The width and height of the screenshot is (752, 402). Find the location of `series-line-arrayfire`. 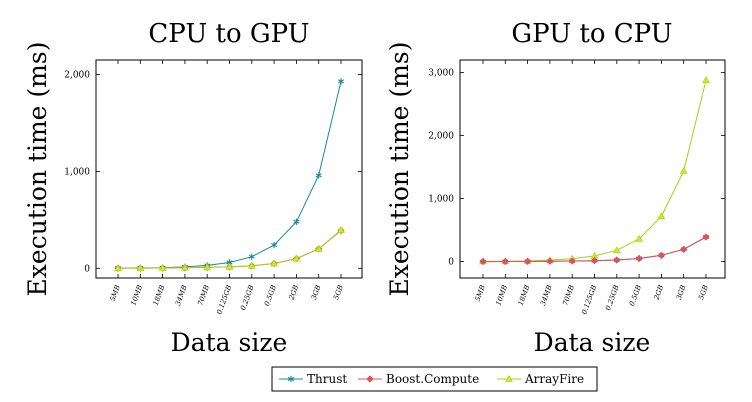

series-line-arrayfire is located at coordinates (594, 171).